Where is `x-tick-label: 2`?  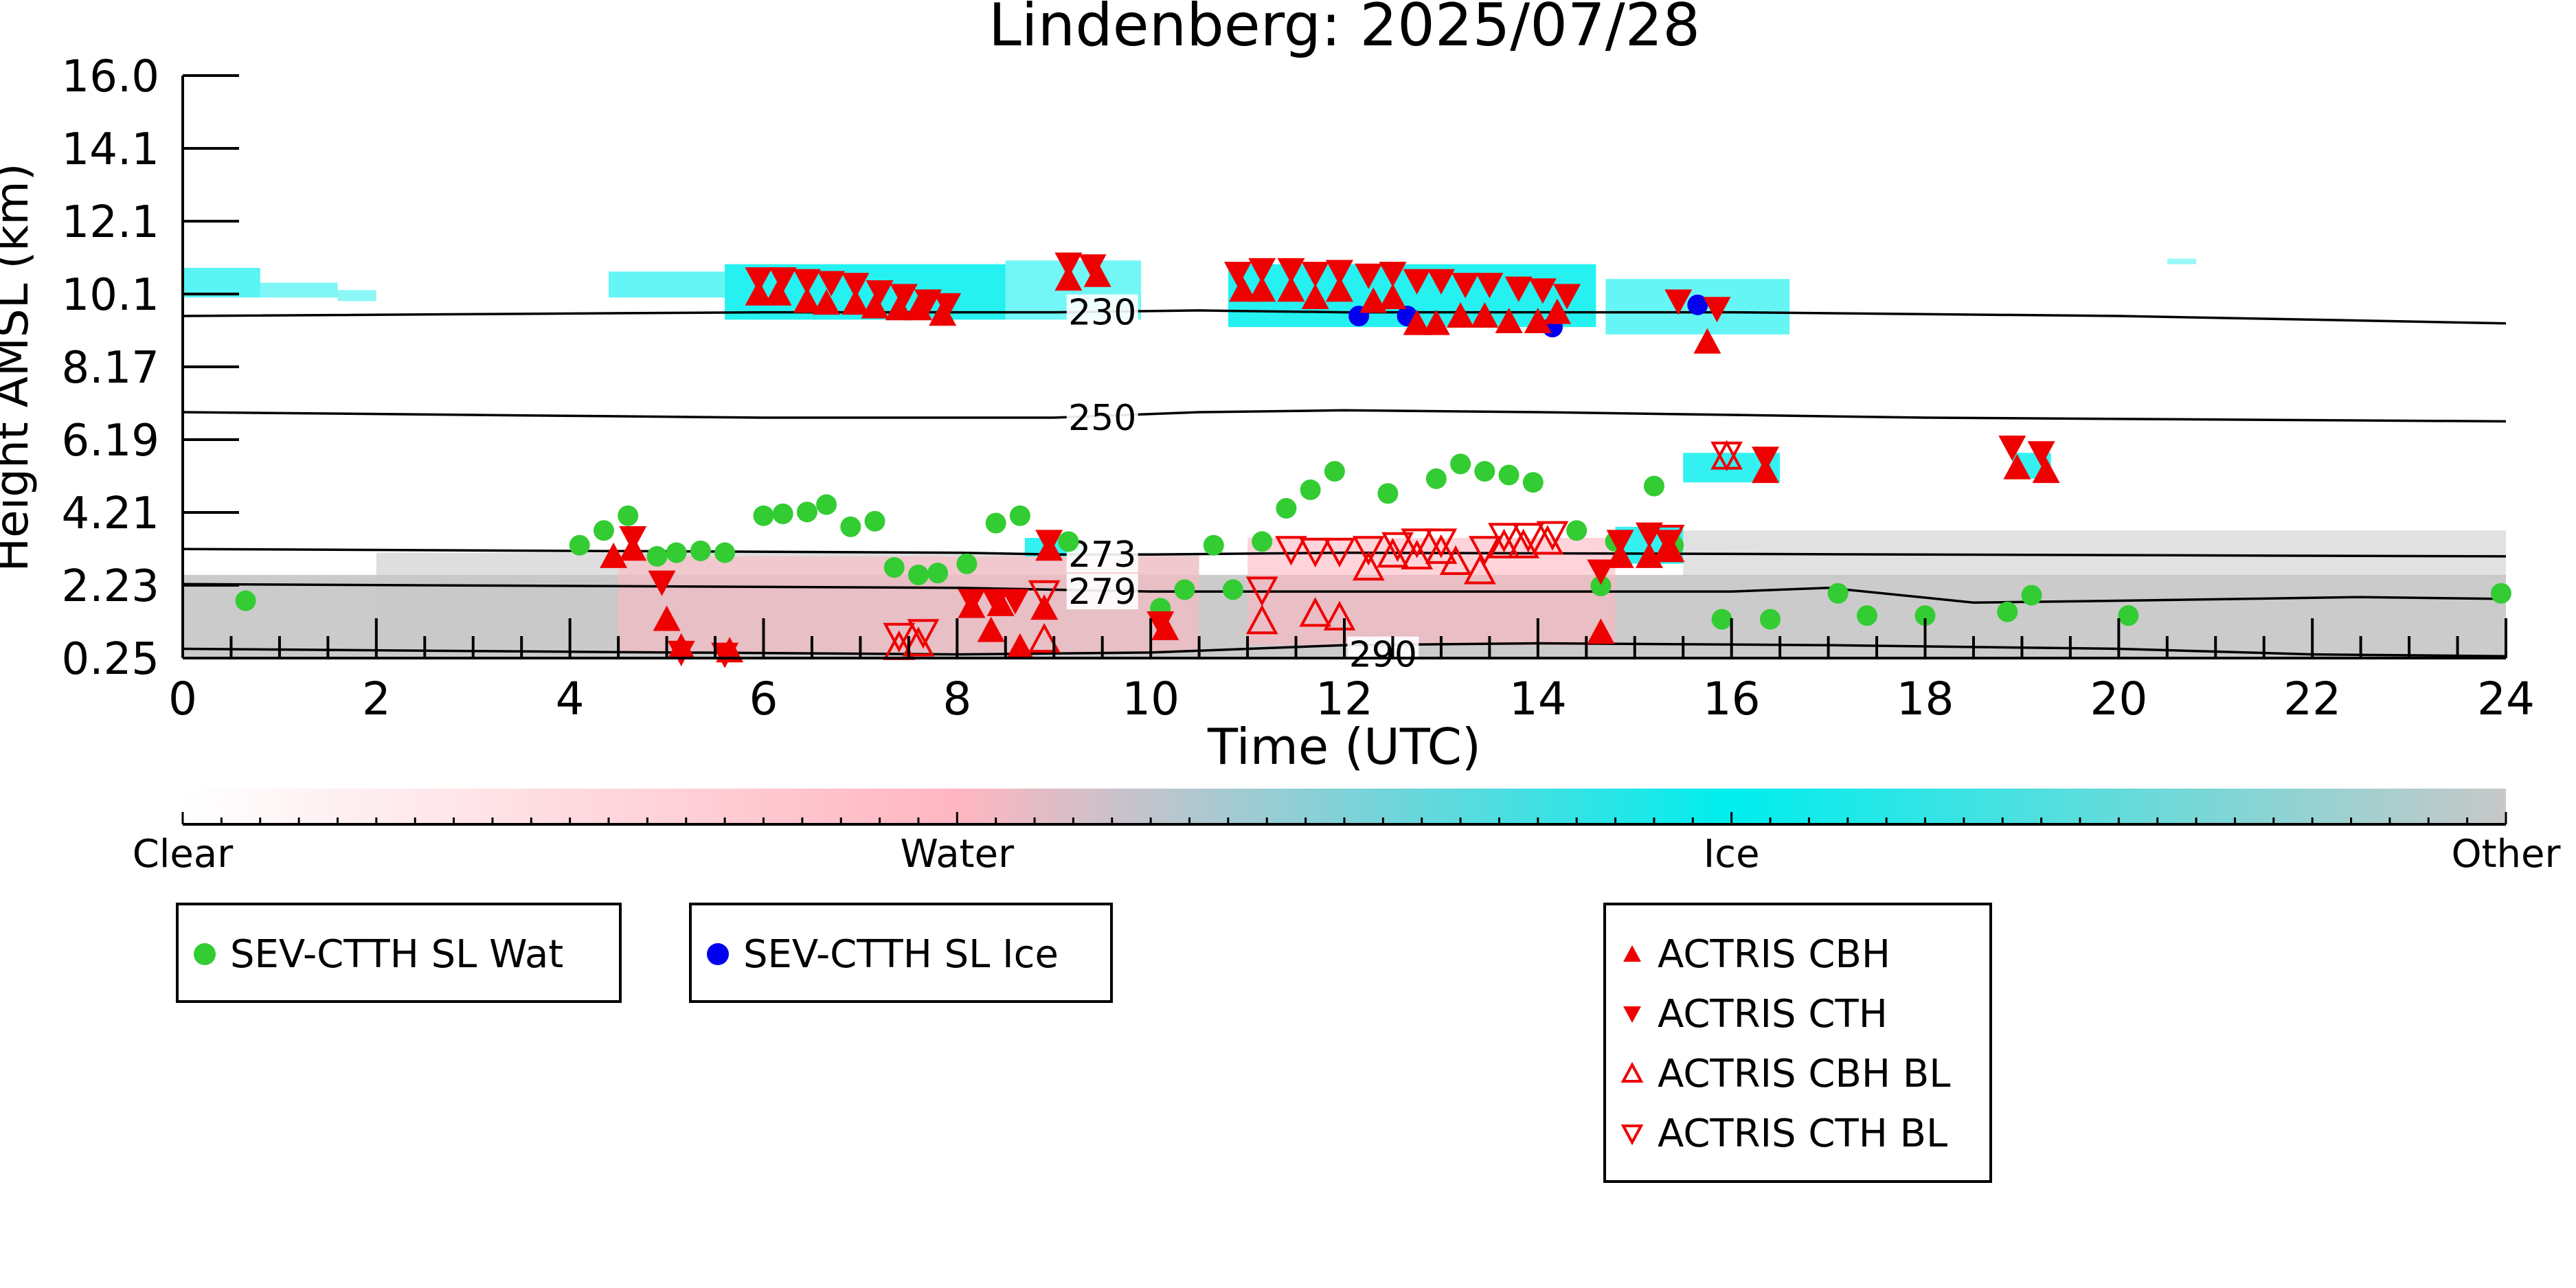
x-tick-label: 2 is located at coordinates (376, 699).